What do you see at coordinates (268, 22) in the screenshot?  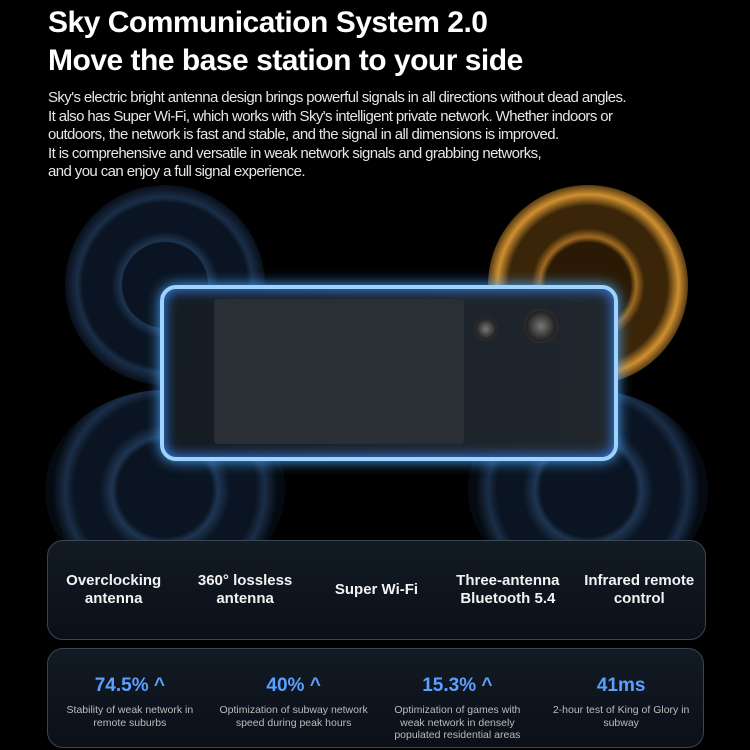 I see `page-title: Sky Communication System 2.0` at bounding box center [268, 22].